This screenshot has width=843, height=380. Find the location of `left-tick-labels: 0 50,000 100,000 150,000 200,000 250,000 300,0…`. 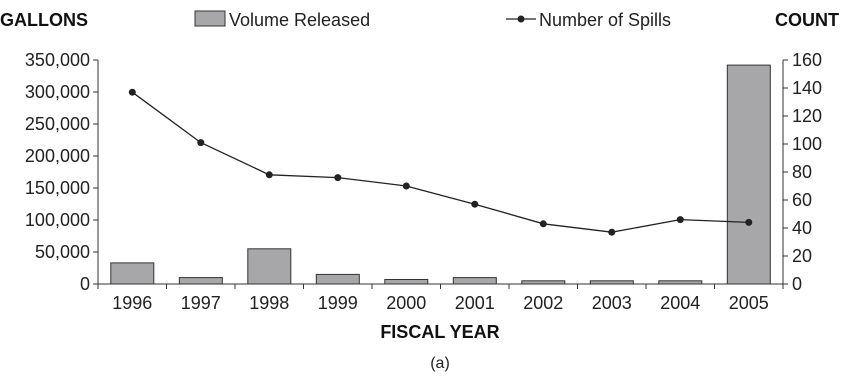

left-tick-labels: 0 50,000 100,000 150,000 200,000 250,000 300,0… is located at coordinates (57, 172).